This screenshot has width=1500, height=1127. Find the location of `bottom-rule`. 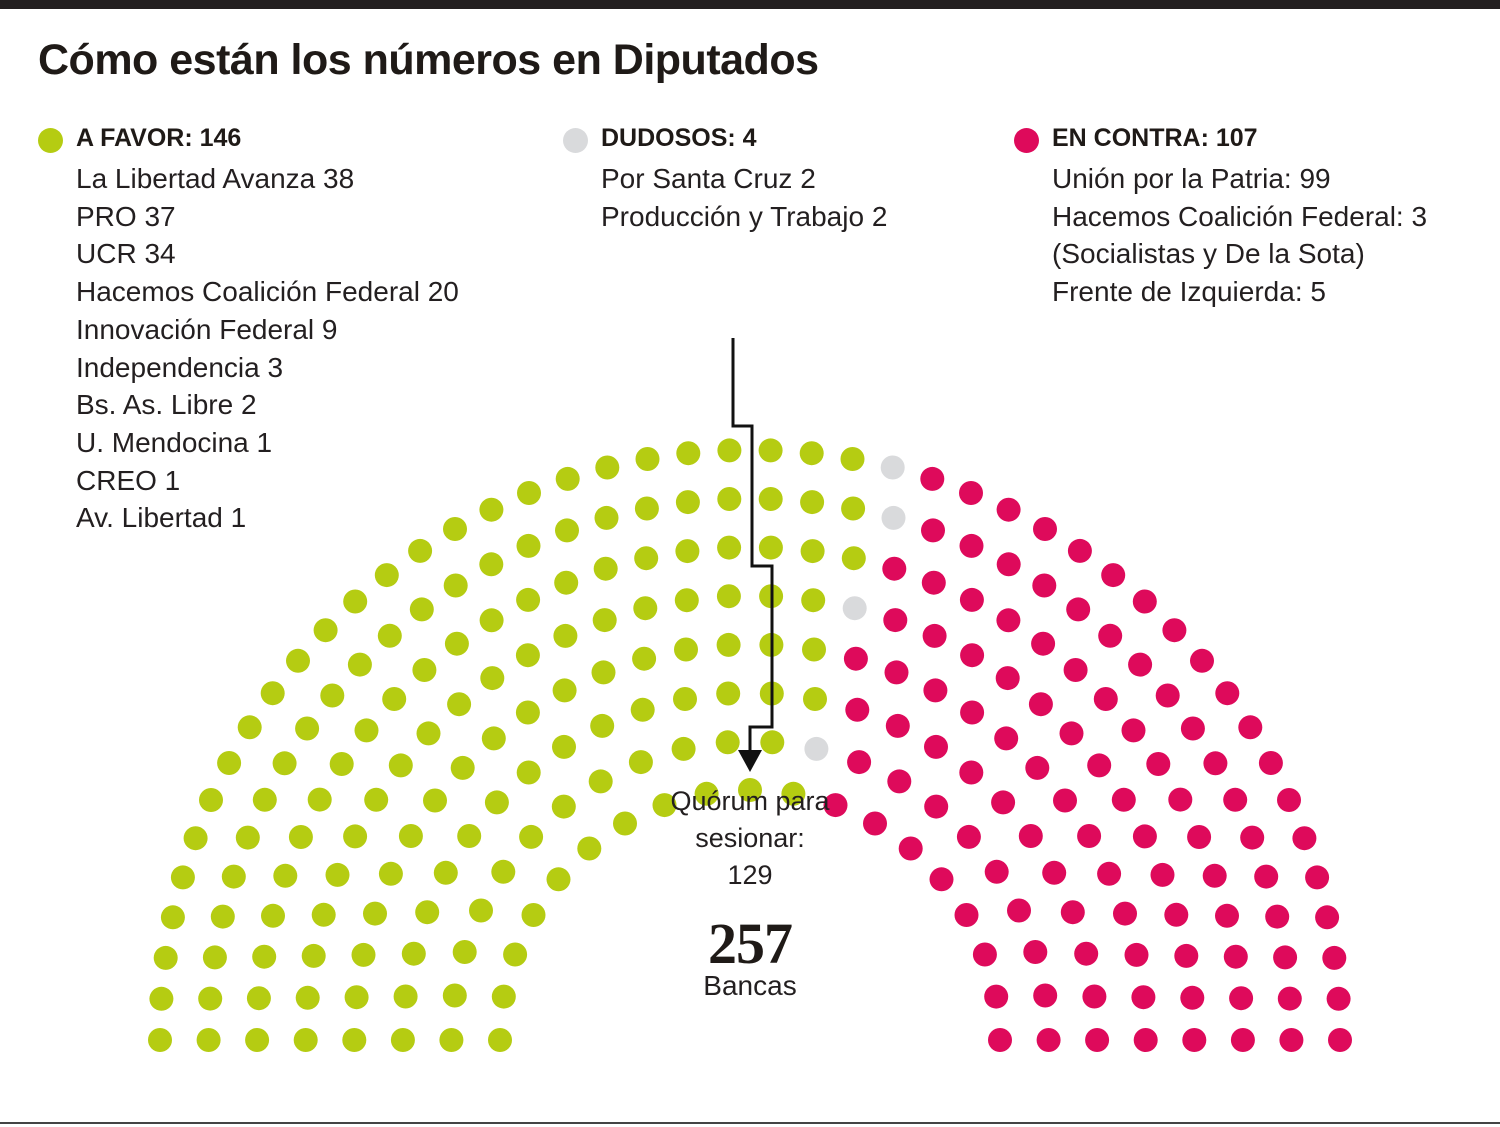

bottom-rule is located at coordinates (750, 1123).